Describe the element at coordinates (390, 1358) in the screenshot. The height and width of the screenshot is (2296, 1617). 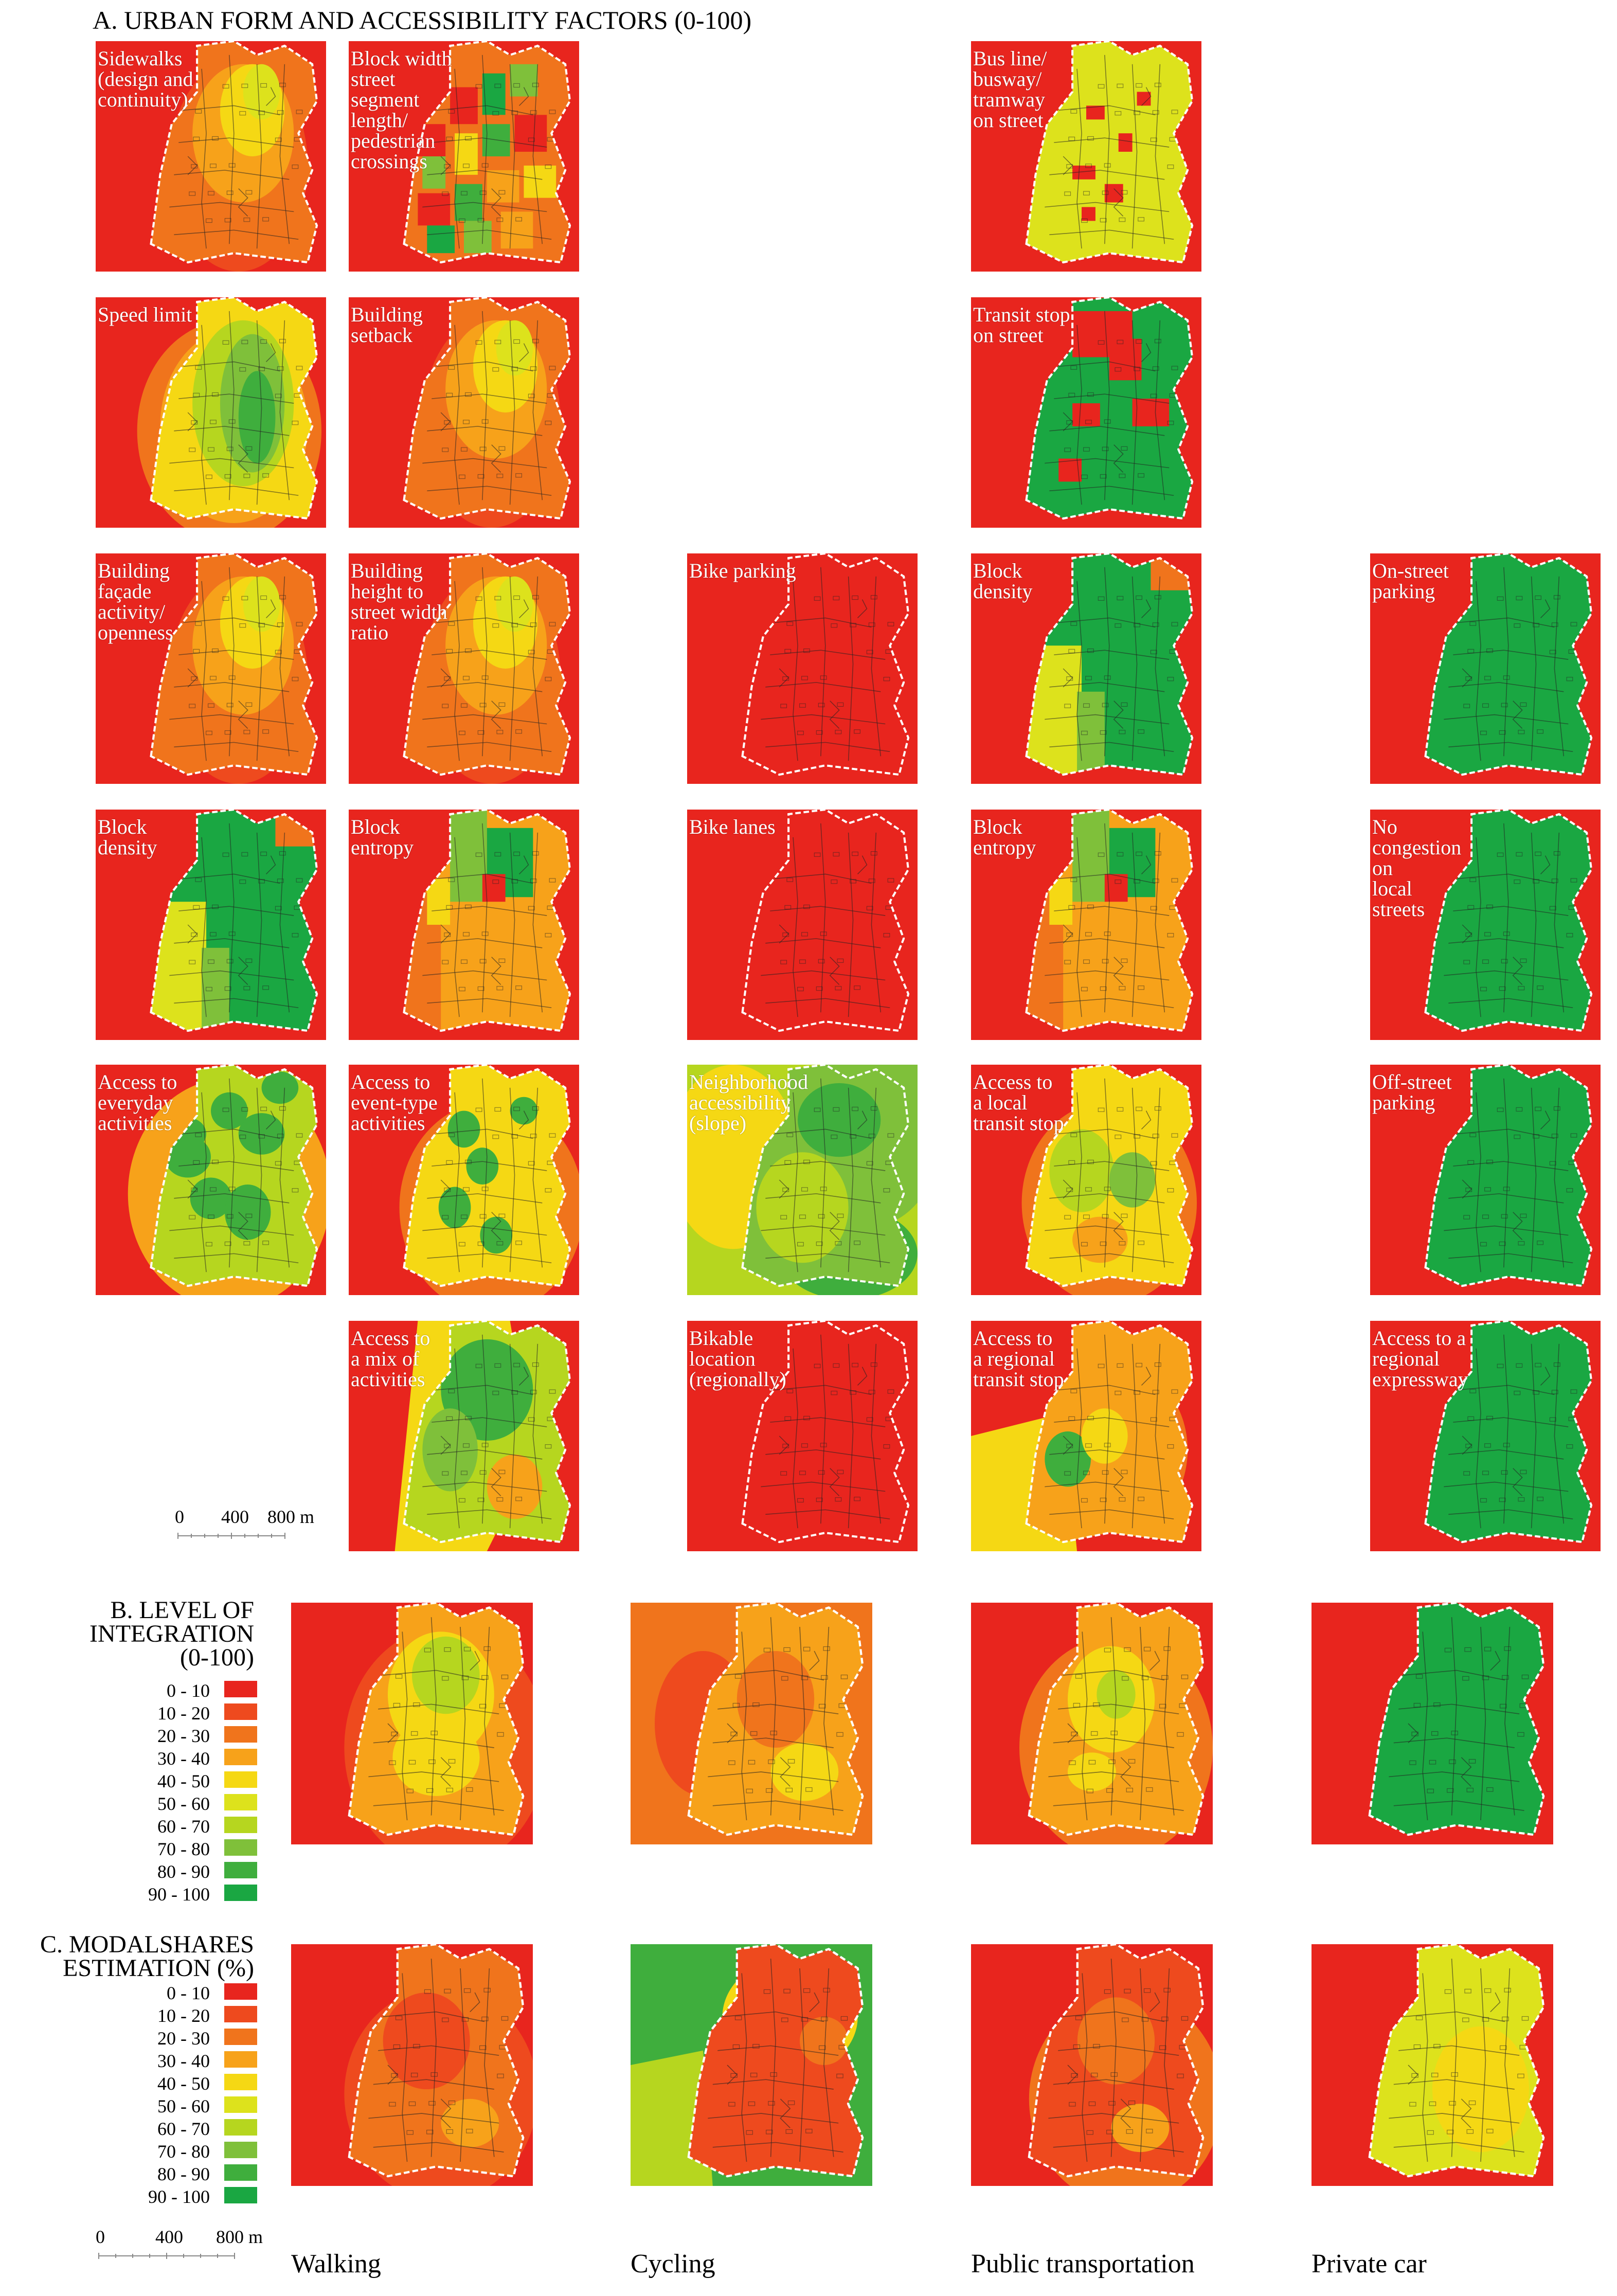
I see `map-label: Access to a mix of activities` at that location.